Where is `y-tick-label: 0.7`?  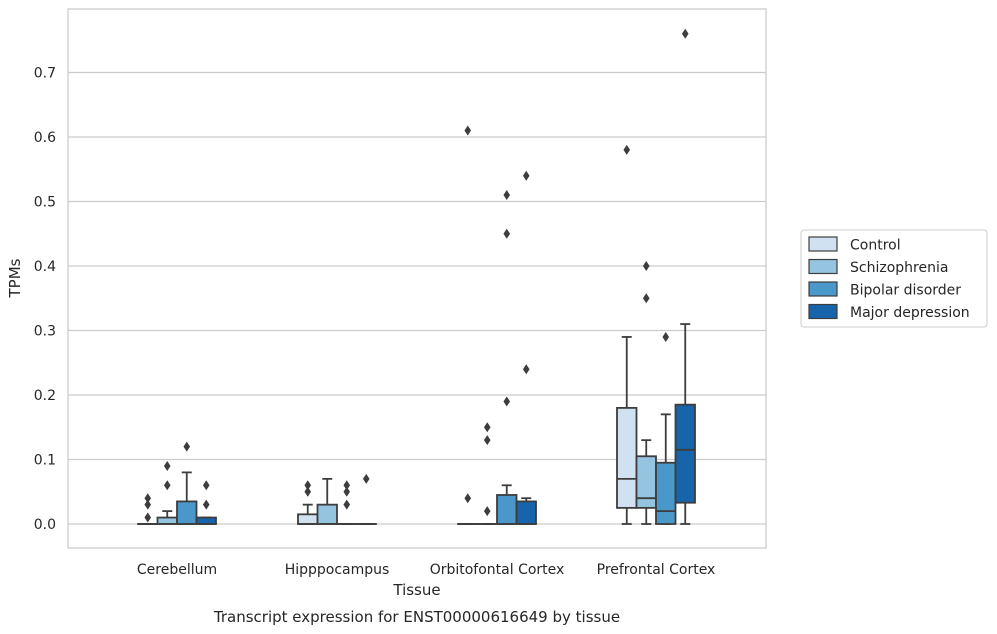 y-tick-label: 0.7 is located at coordinates (45, 74).